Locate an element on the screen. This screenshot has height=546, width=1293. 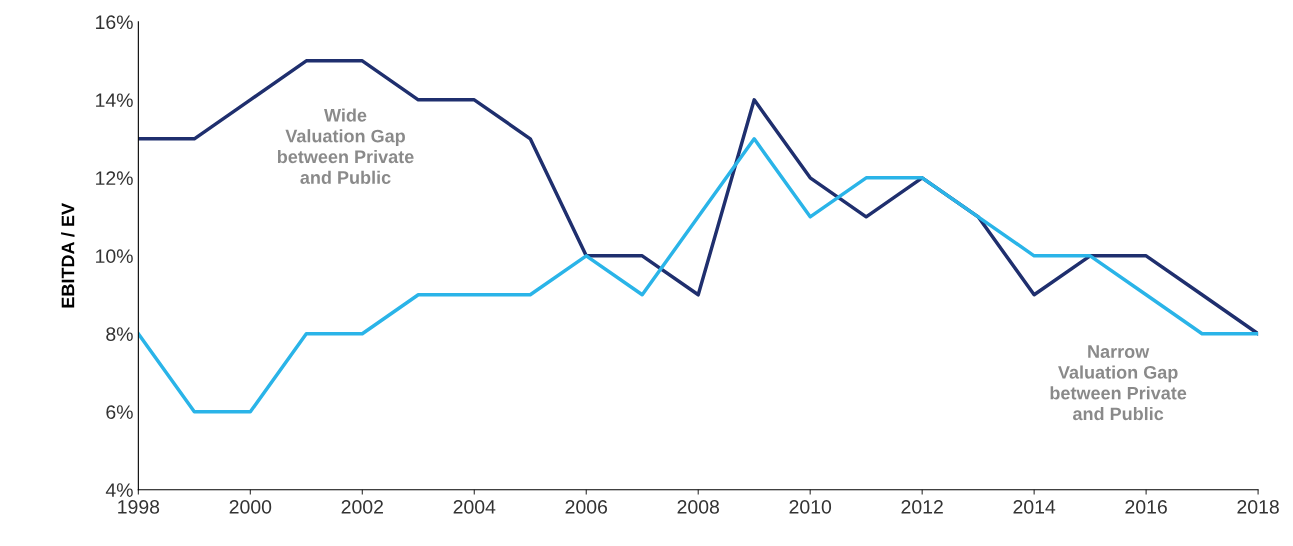
y-axis-title: EBITDA / EV is located at coordinates (68, 255).